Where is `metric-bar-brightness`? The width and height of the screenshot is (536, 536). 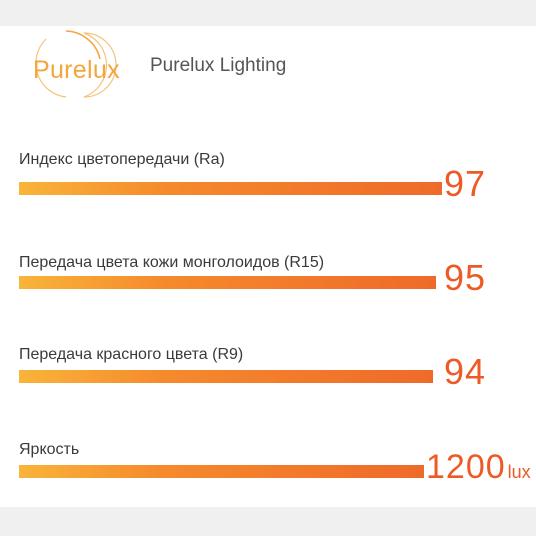 metric-bar-brightness is located at coordinates (221, 471).